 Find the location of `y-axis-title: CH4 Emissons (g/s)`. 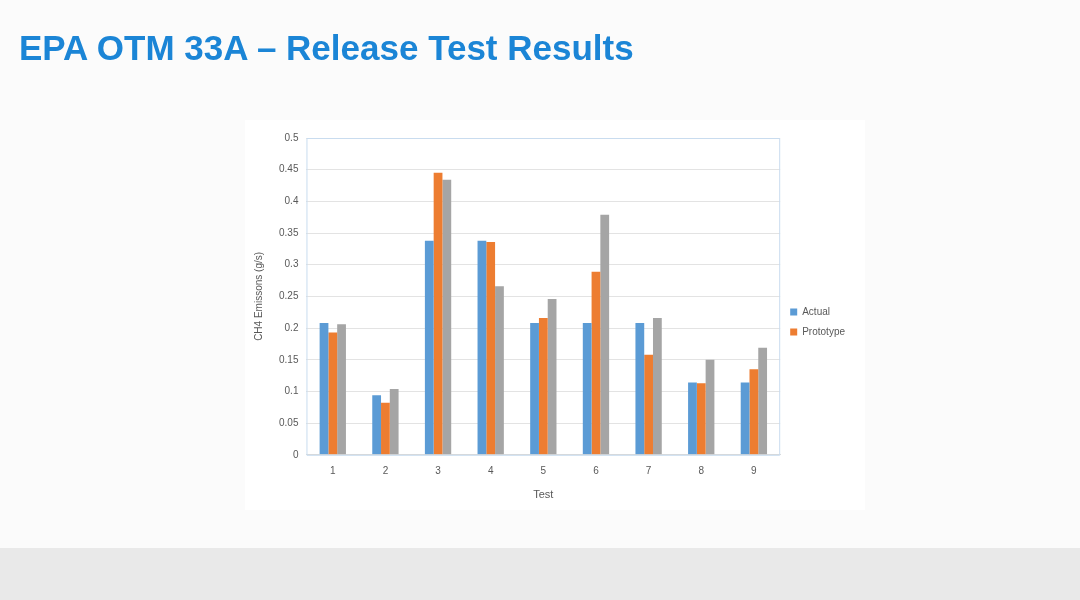

y-axis-title: CH4 Emissons (g/s) is located at coordinates (258, 296).